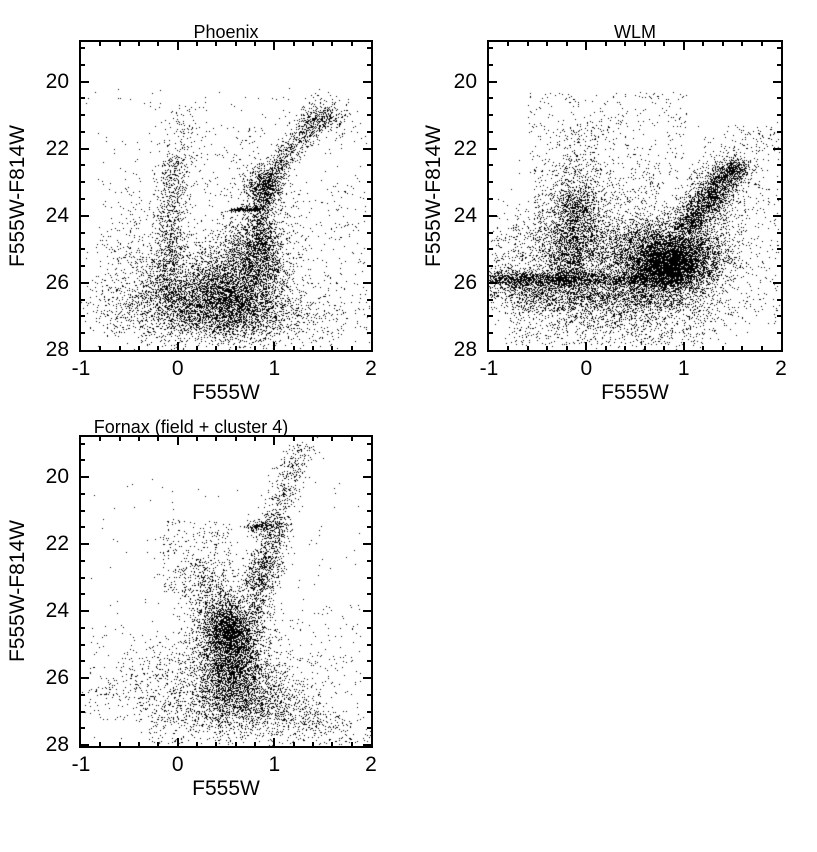  I want to click on y-tick-label: 28, so click(57, 349).